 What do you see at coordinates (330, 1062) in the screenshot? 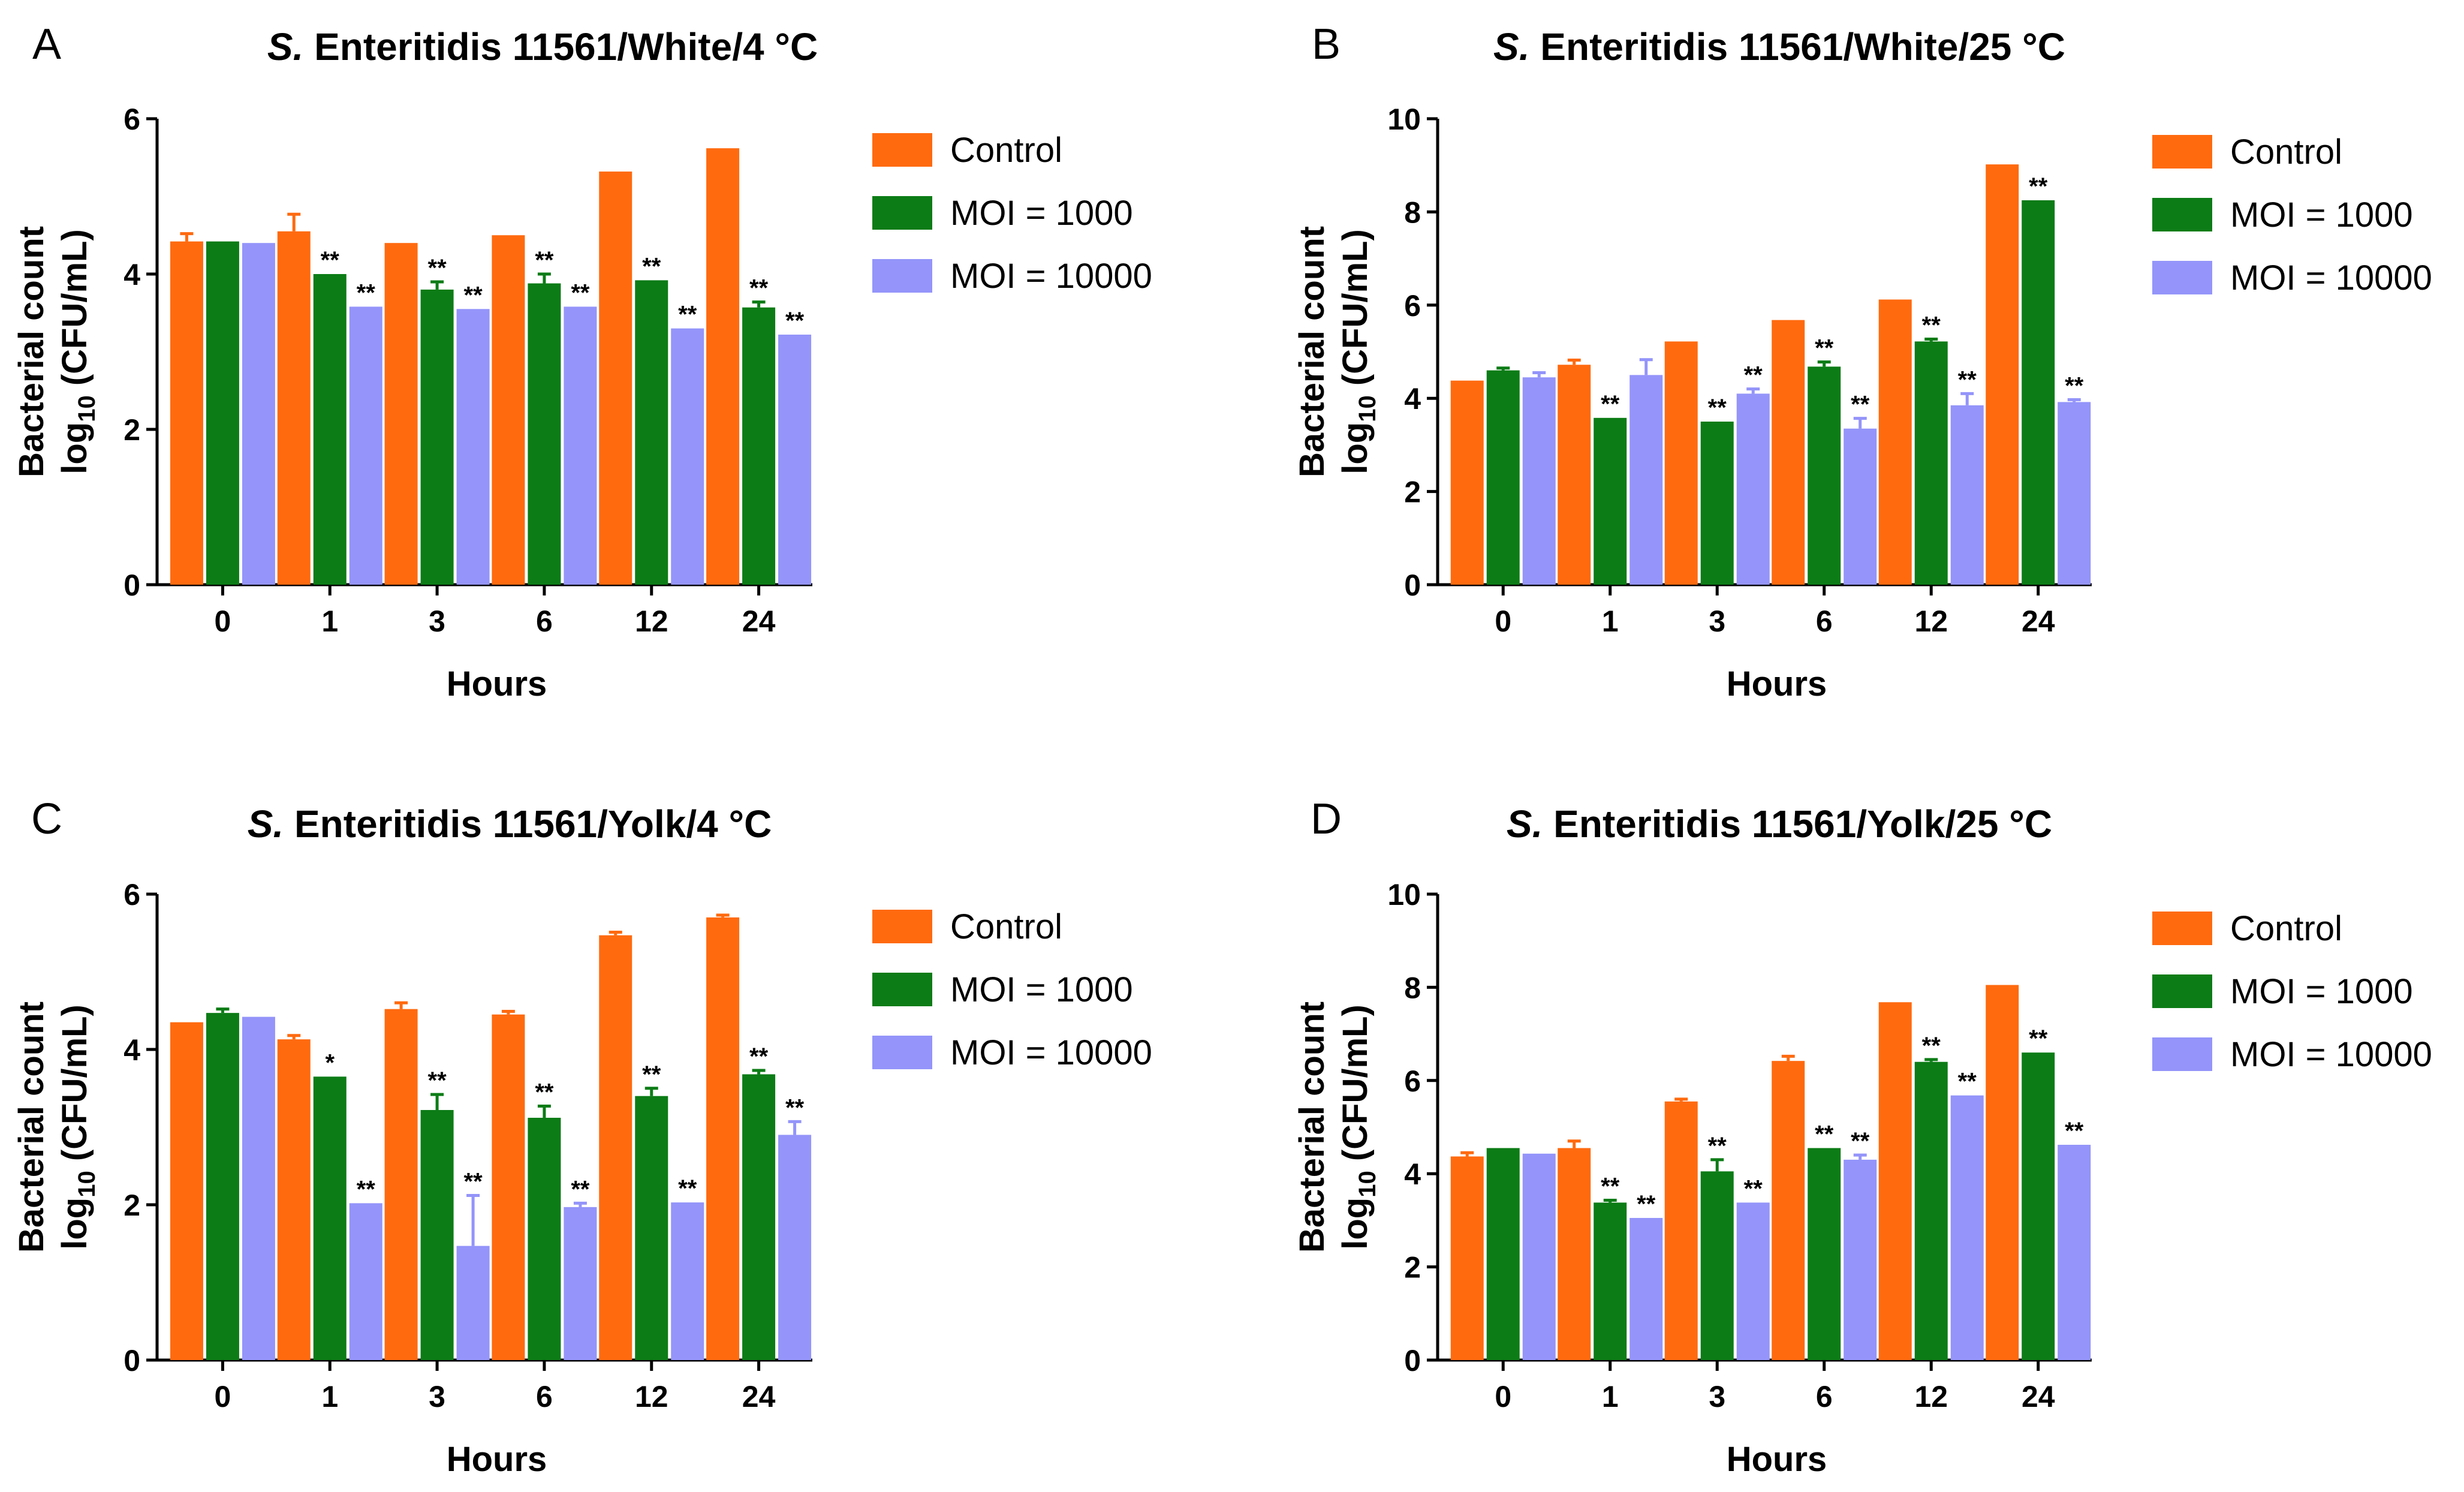
I see `significance-mark: *` at bounding box center [330, 1062].